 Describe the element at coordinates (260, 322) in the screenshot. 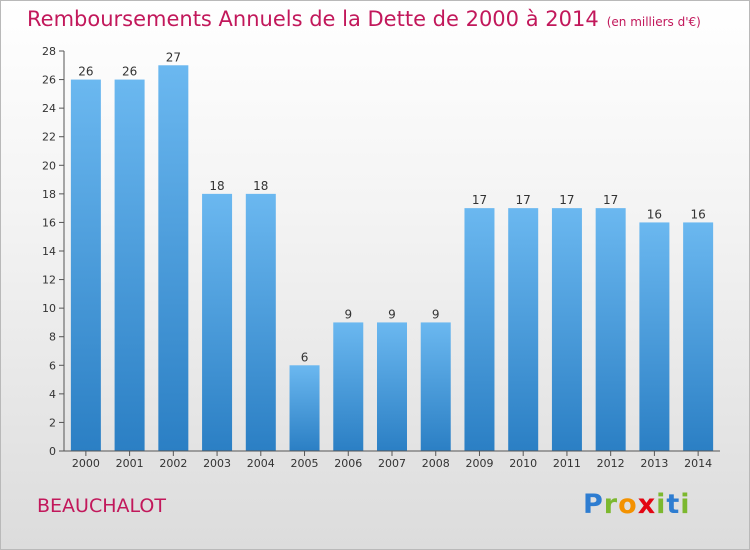

I see `bar-2004` at that location.